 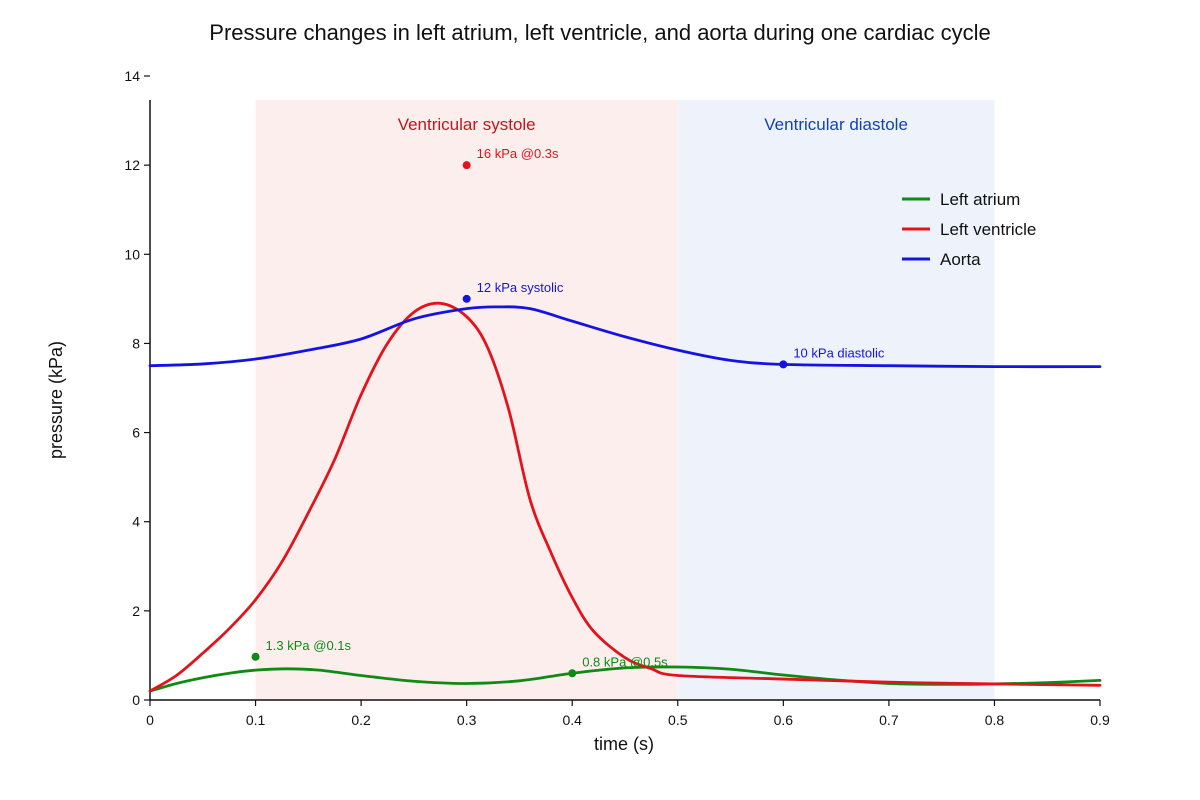 I want to click on x-tick-label: 0.9, so click(x=1100, y=720).